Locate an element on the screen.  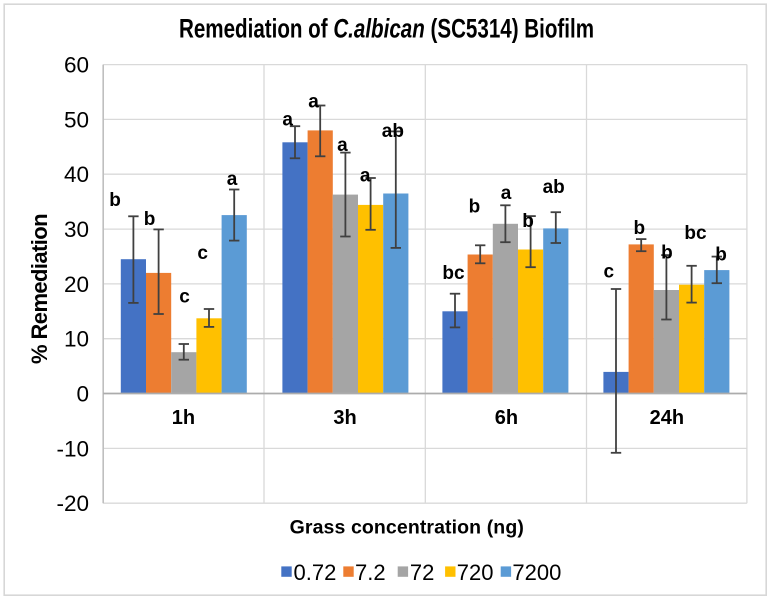
svg-text: Grass concentration (ng) is located at coordinates (407, 528).